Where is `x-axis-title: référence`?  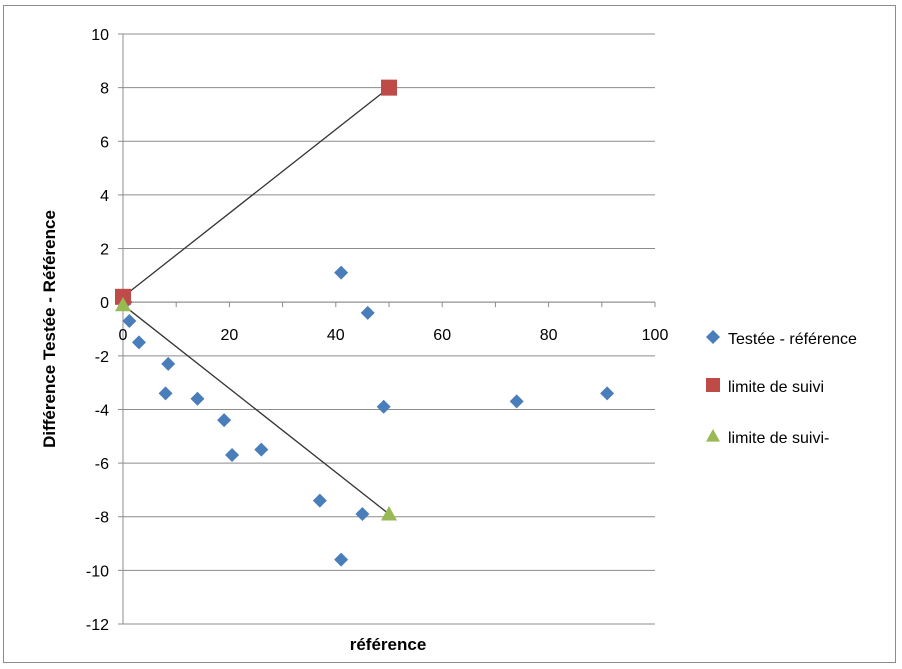 x-axis-title: référence is located at coordinates (388, 644).